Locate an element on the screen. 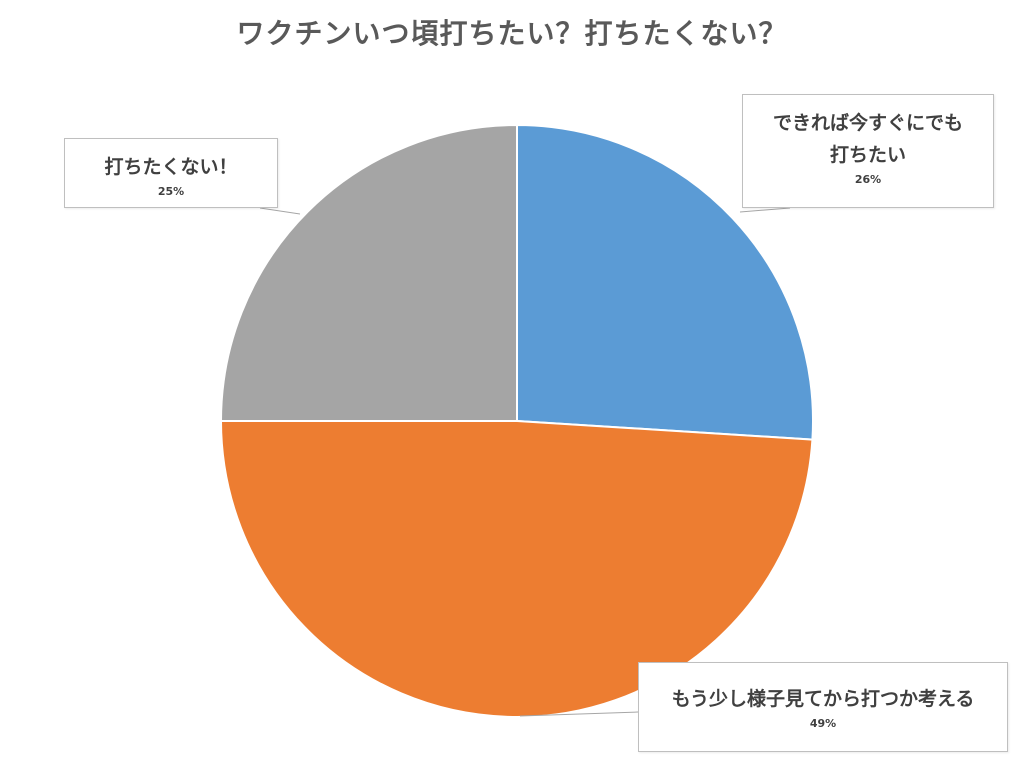 The width and height of the screenshot is (1024, 762). chart-title: ワクチンいつ頃打ちたい？打ちたくない？ is located at coordinates (512, 33).